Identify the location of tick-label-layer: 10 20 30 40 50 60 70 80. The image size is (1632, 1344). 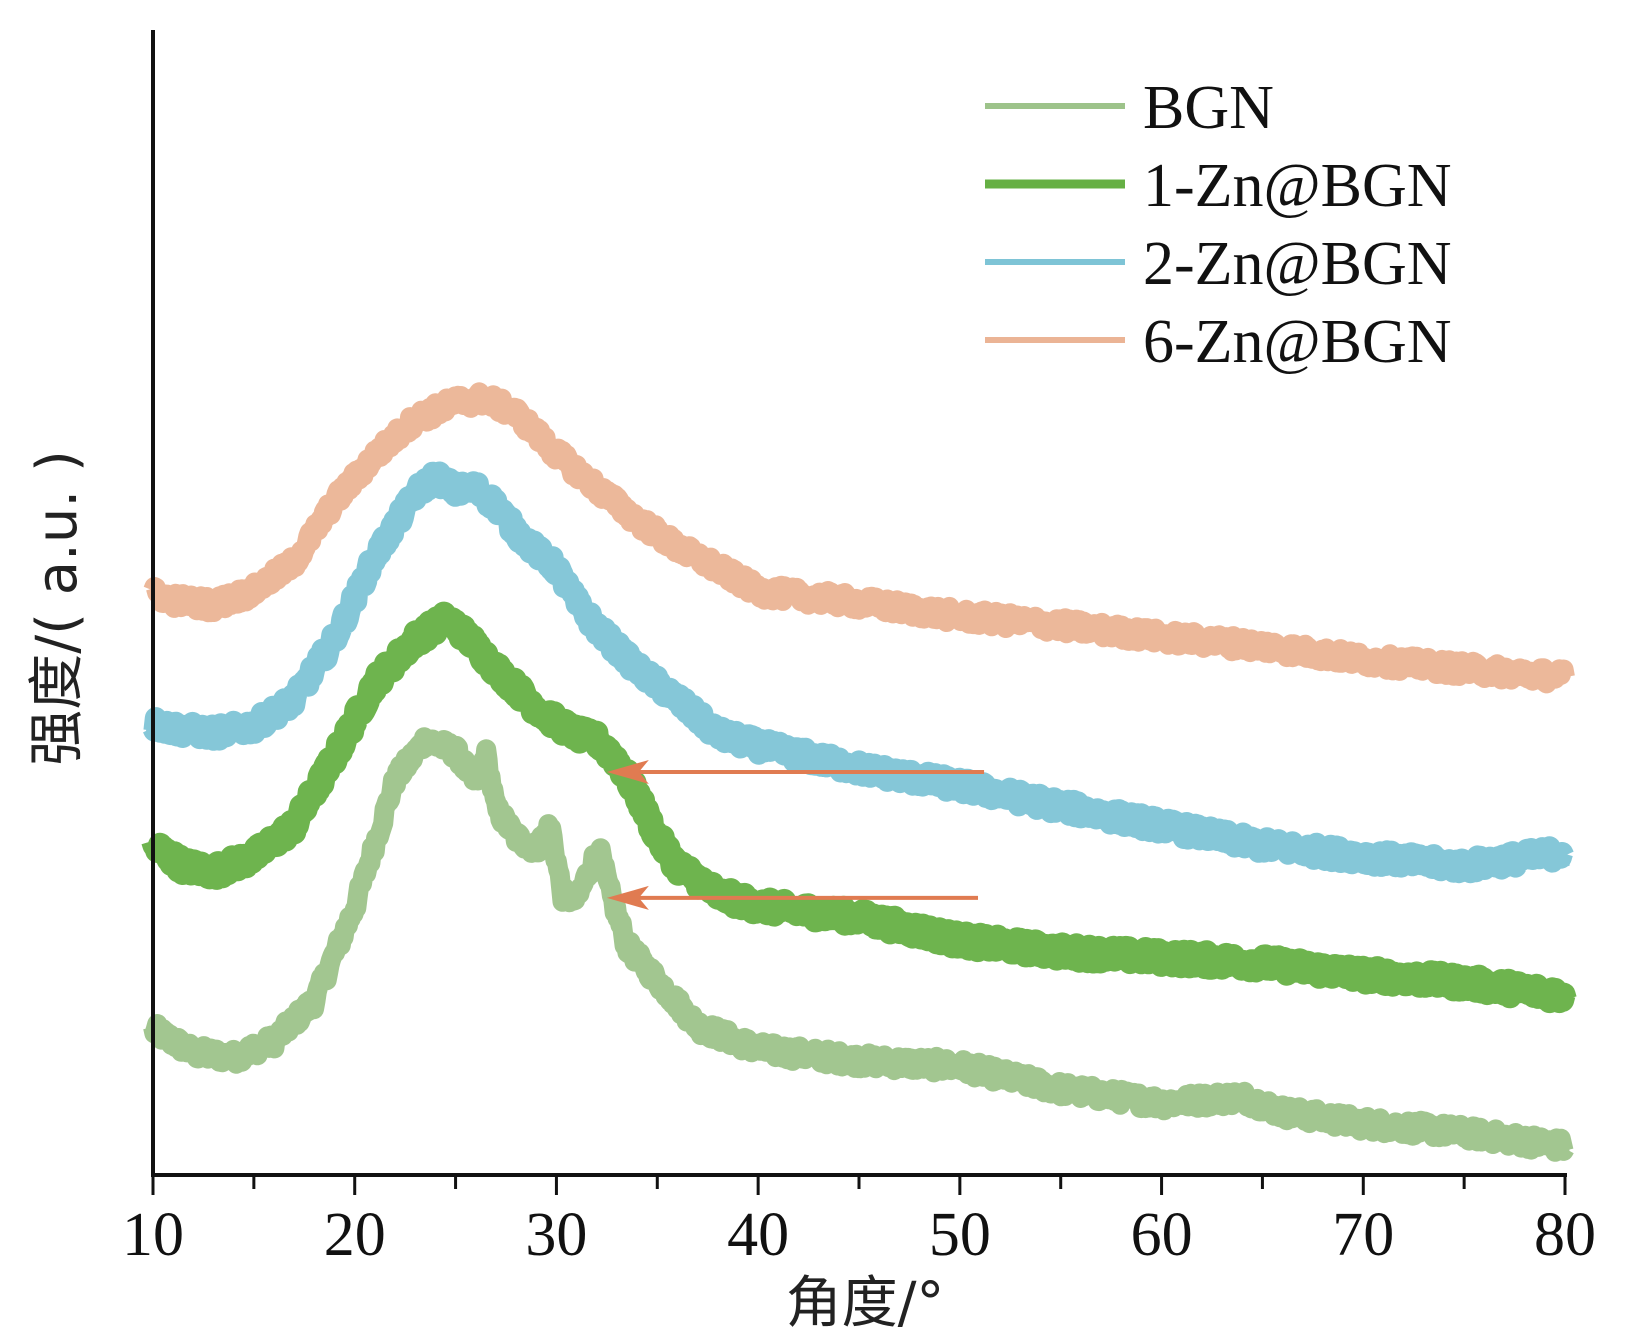
(859, 1235).